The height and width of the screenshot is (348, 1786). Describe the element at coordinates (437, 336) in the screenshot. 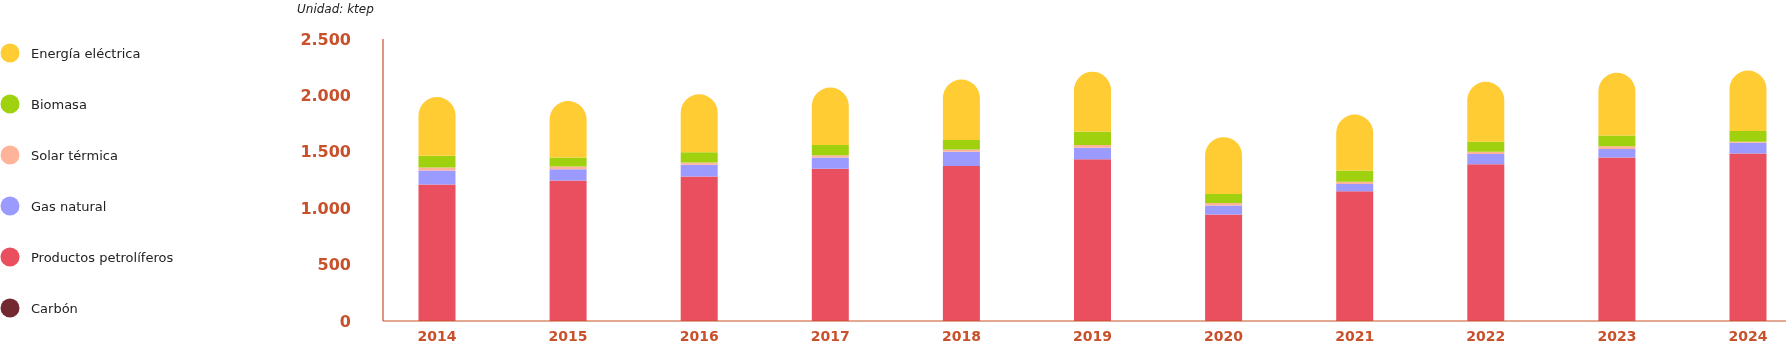

I see `x-tick-label: 2014` at that location.